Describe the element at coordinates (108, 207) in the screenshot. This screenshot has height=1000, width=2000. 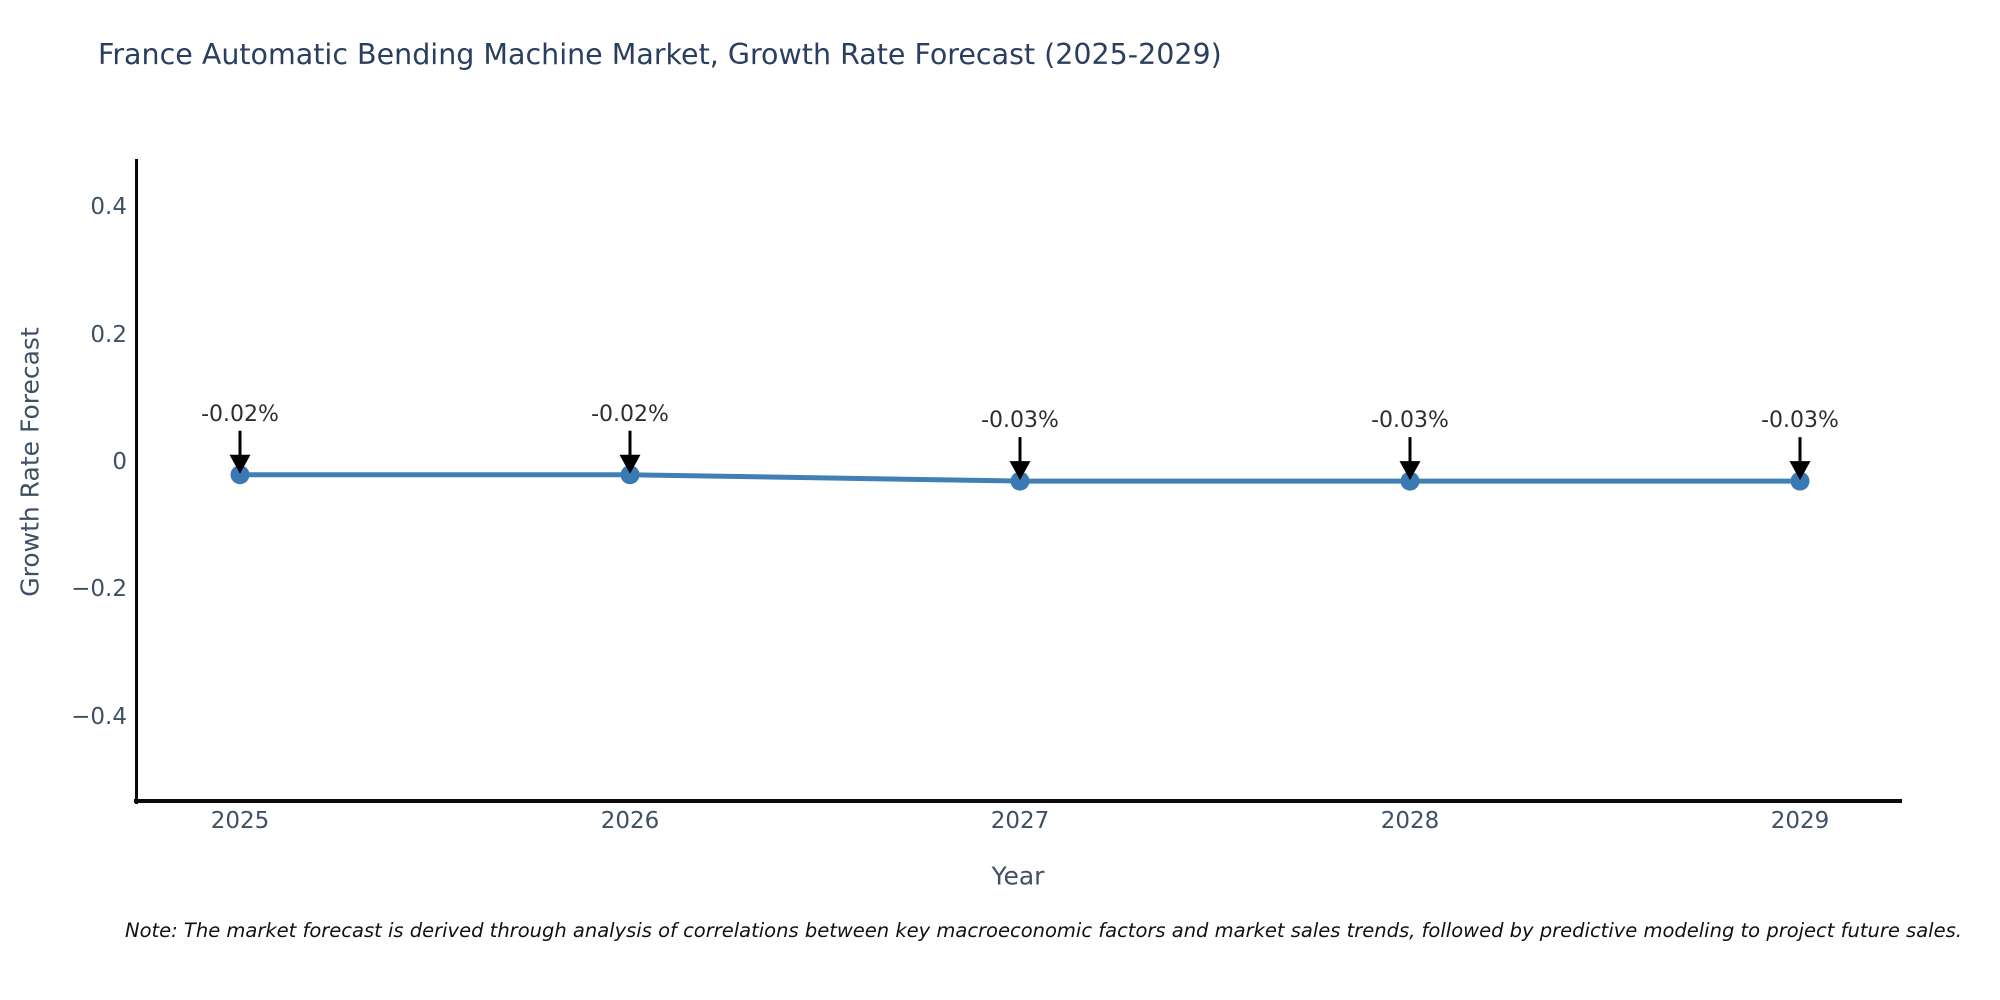
I see `y-tick-label: 0.4` at that location.